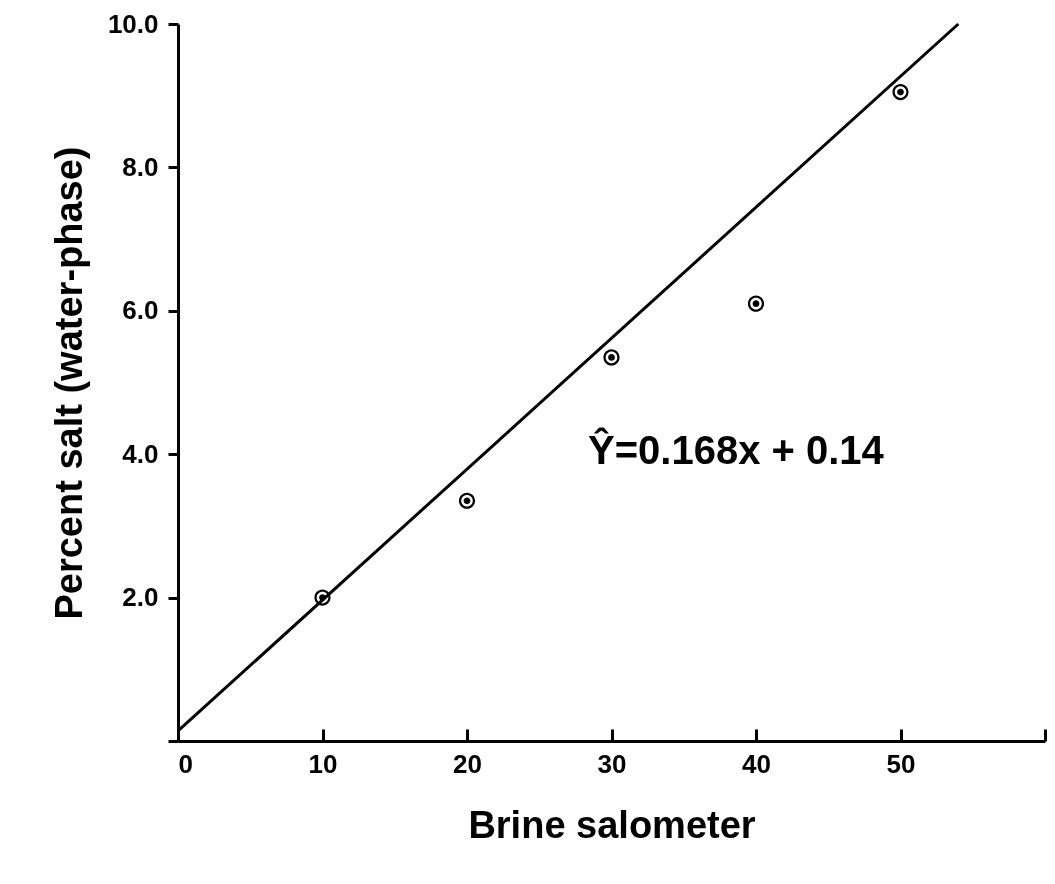 This screenshot has width=1055, height=884. What do you see at coordinates (467, 763) in the screenshot?
I see `x-tick-label: 20` at bounding box center [467, 763].